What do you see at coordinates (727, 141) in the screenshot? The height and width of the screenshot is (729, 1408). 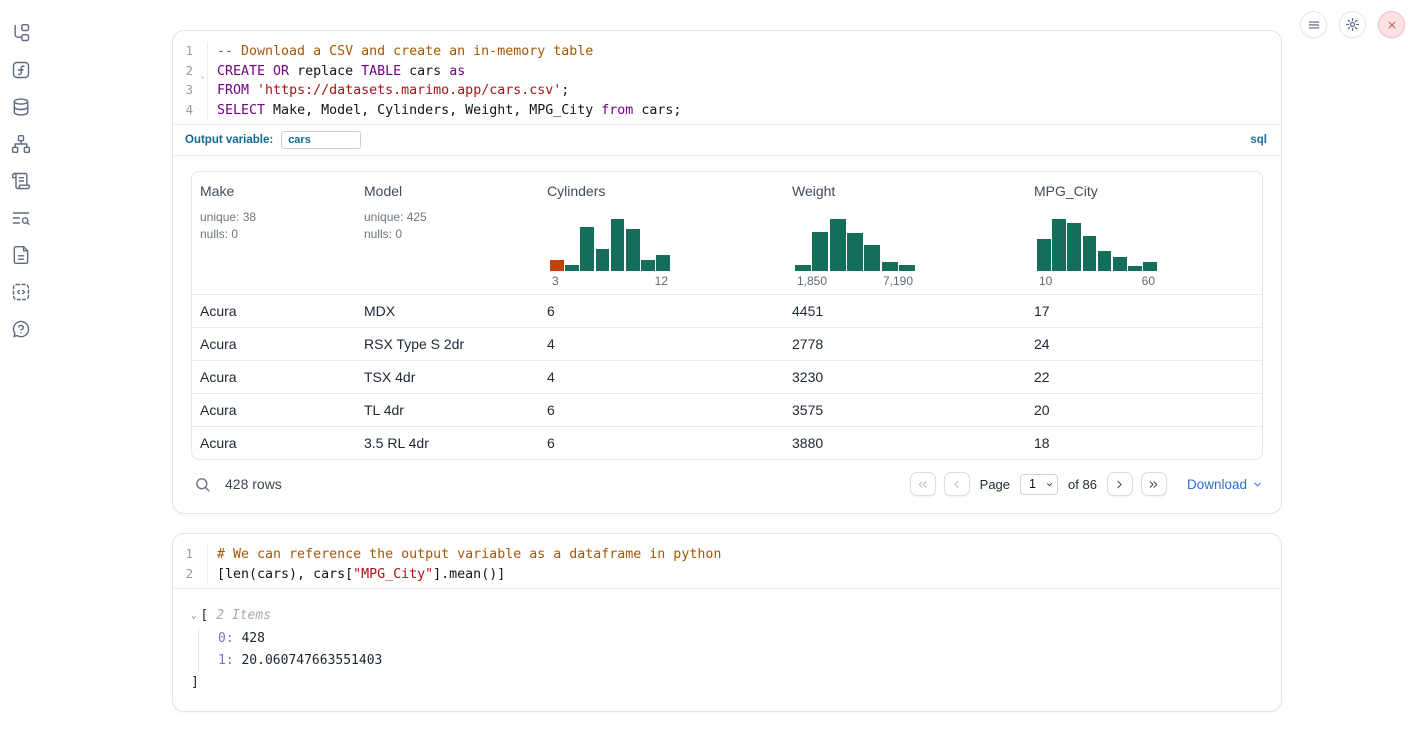 I see `output-variable-row: Output variable: sql` at bounding box center [727, 141].